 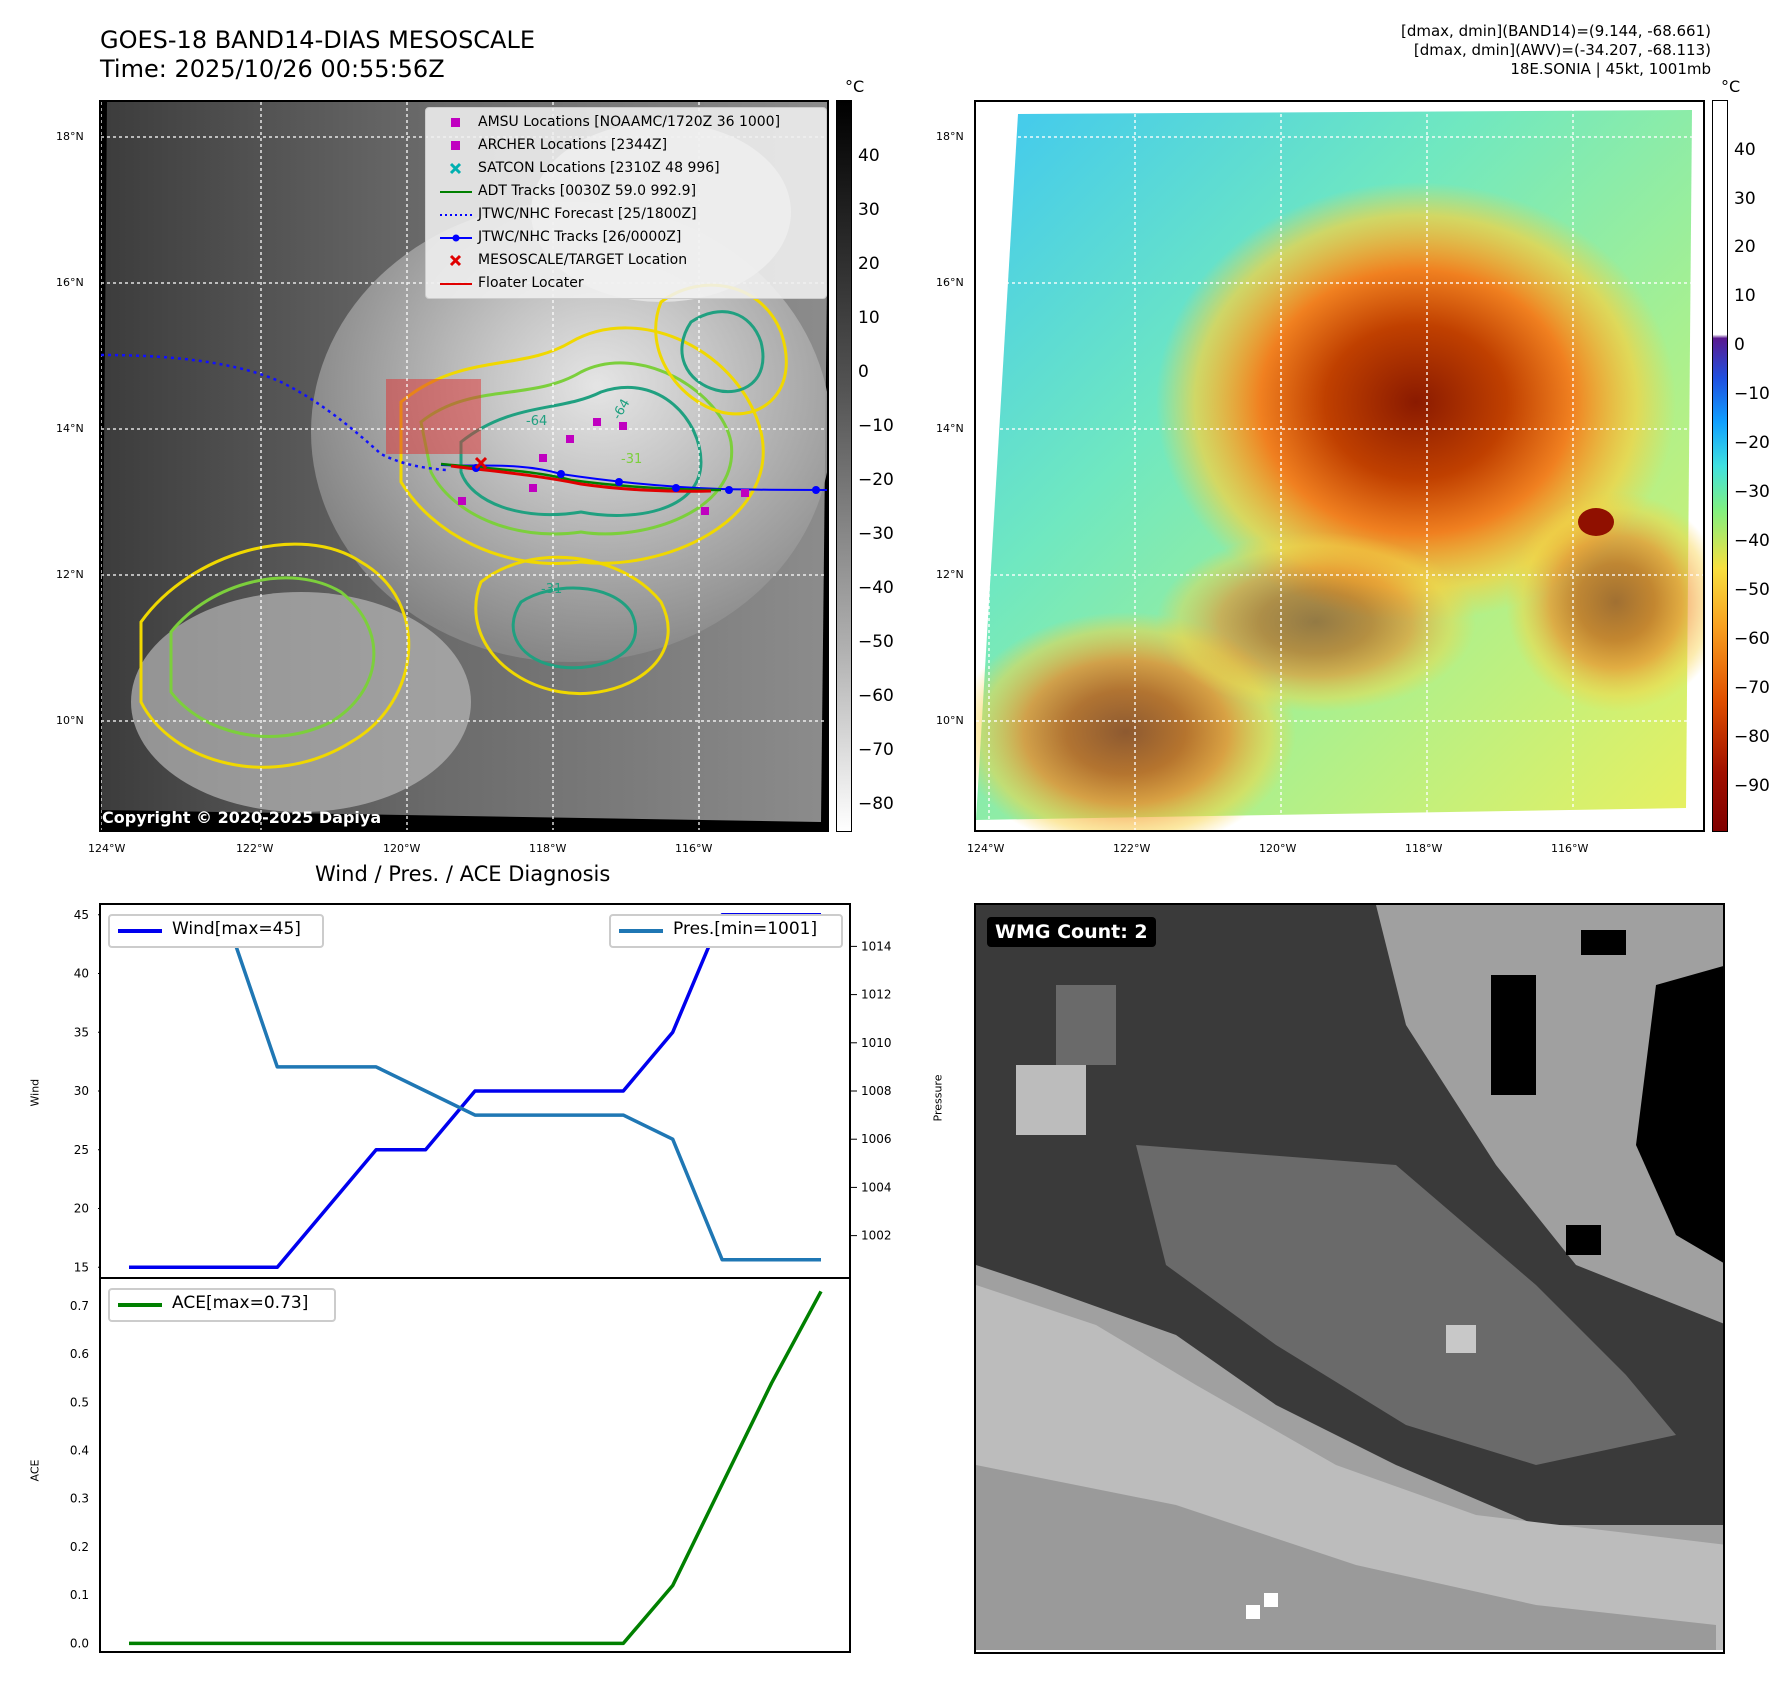 What do you see at coordinates (475, 1091) in the screenshot?
I see `pressure-series-line` at bounding box center [475, 1091].